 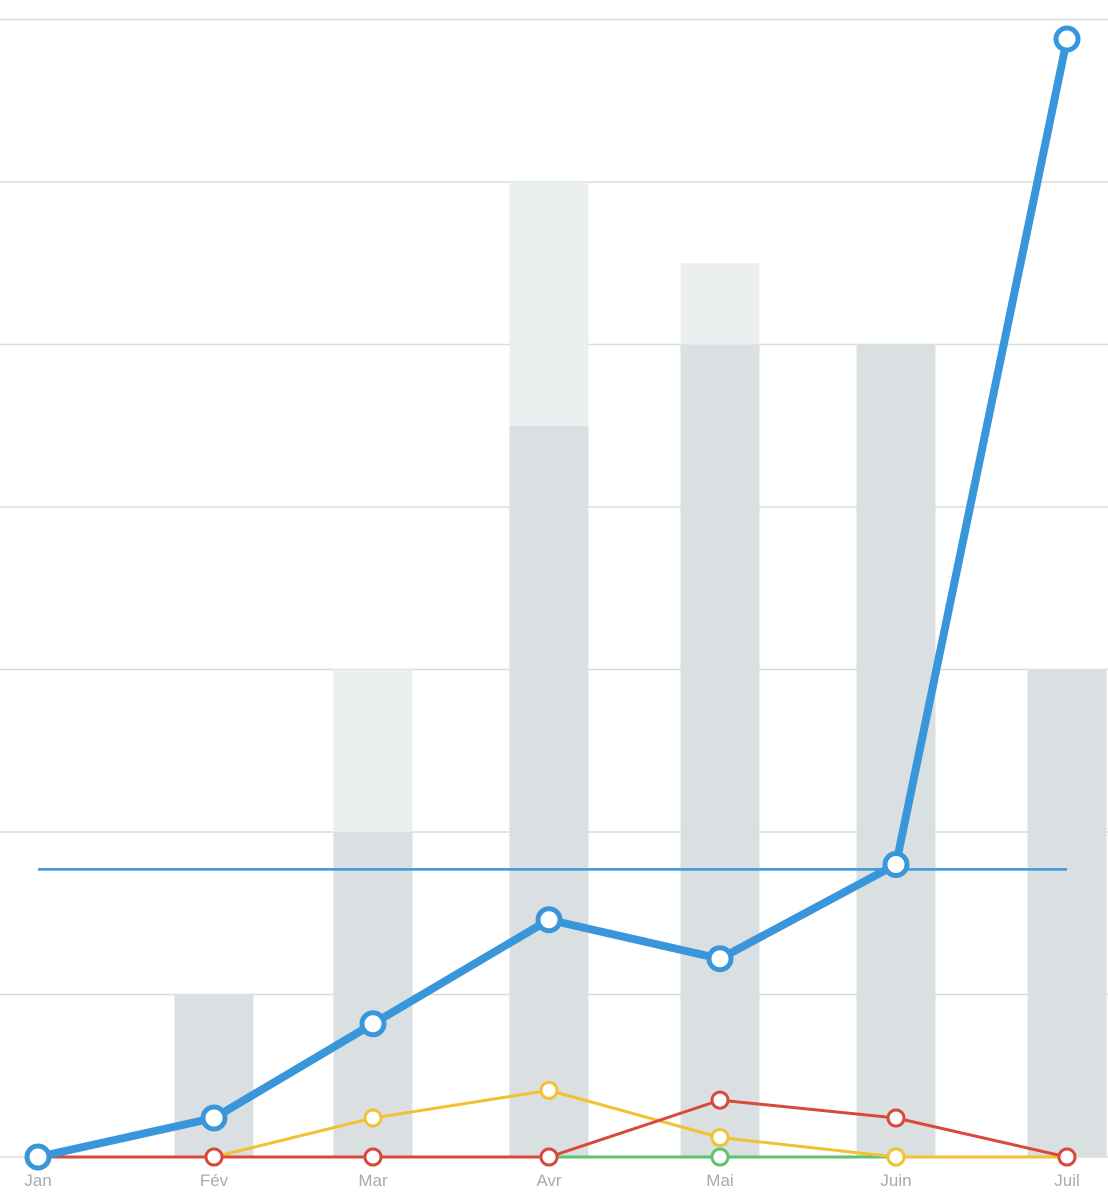 What do you see at coordinates (373, 1180) in the screenshot?
I see `x-tick-label: Mar` at bounding box center [373, 1180].